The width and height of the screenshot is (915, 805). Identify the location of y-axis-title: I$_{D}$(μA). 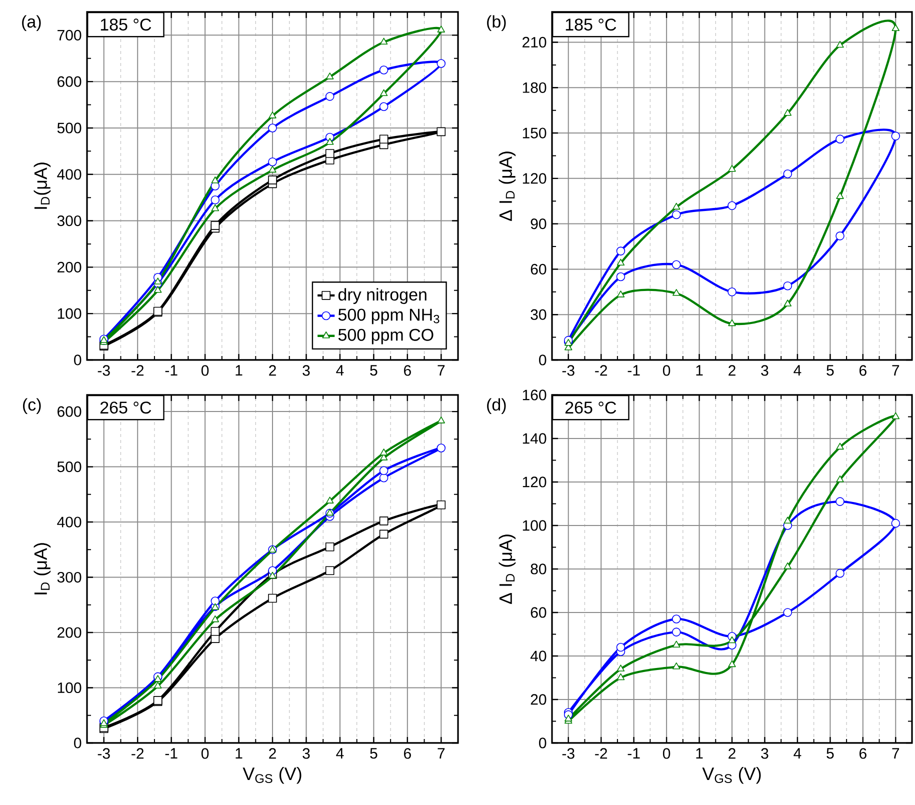
(42, 185).